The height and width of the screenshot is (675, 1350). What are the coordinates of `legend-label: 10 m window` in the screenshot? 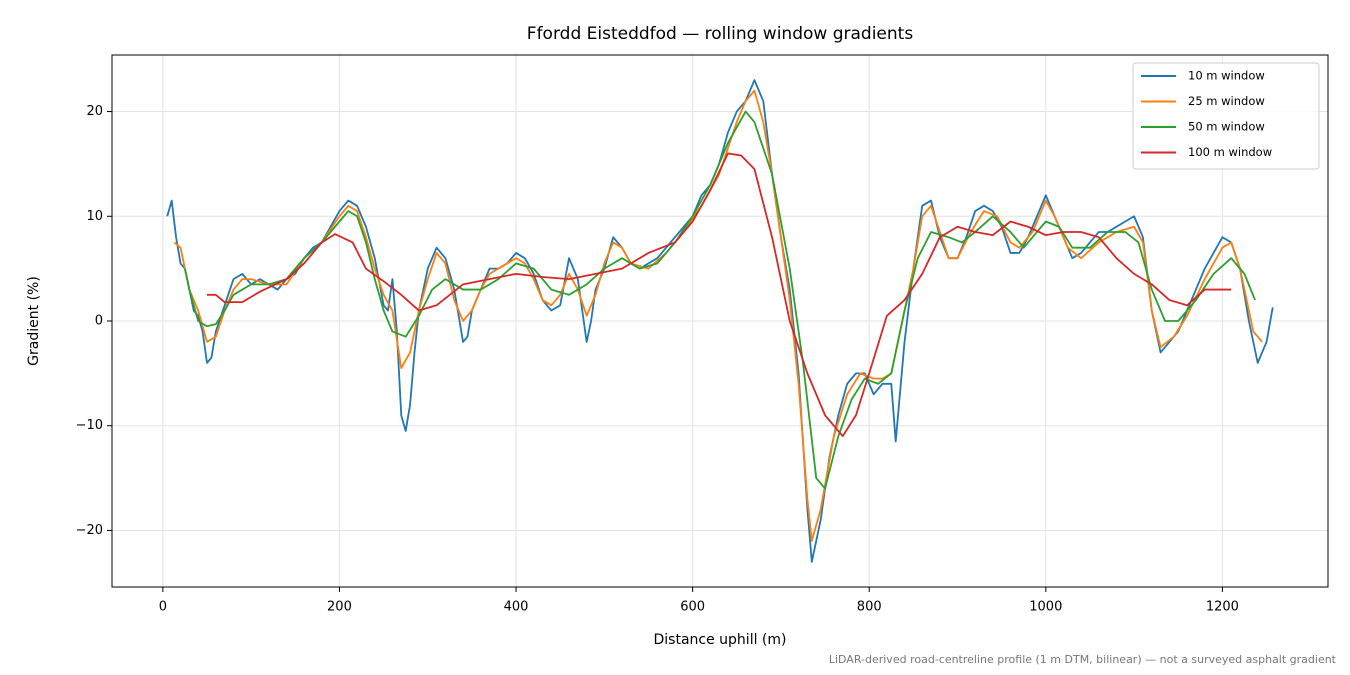 It's located at (1226, 76).